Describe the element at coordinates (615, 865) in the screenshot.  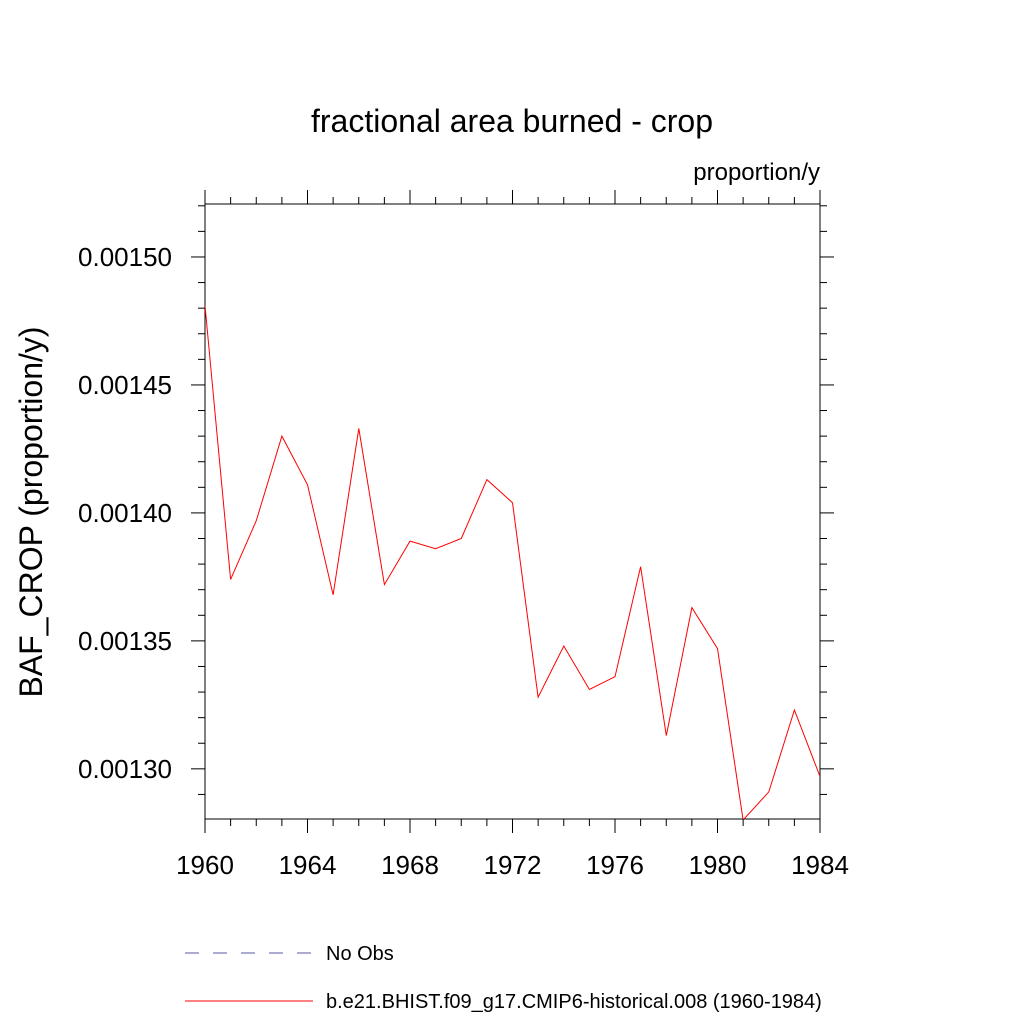
I see `x-tick-label: 1976` at that location.